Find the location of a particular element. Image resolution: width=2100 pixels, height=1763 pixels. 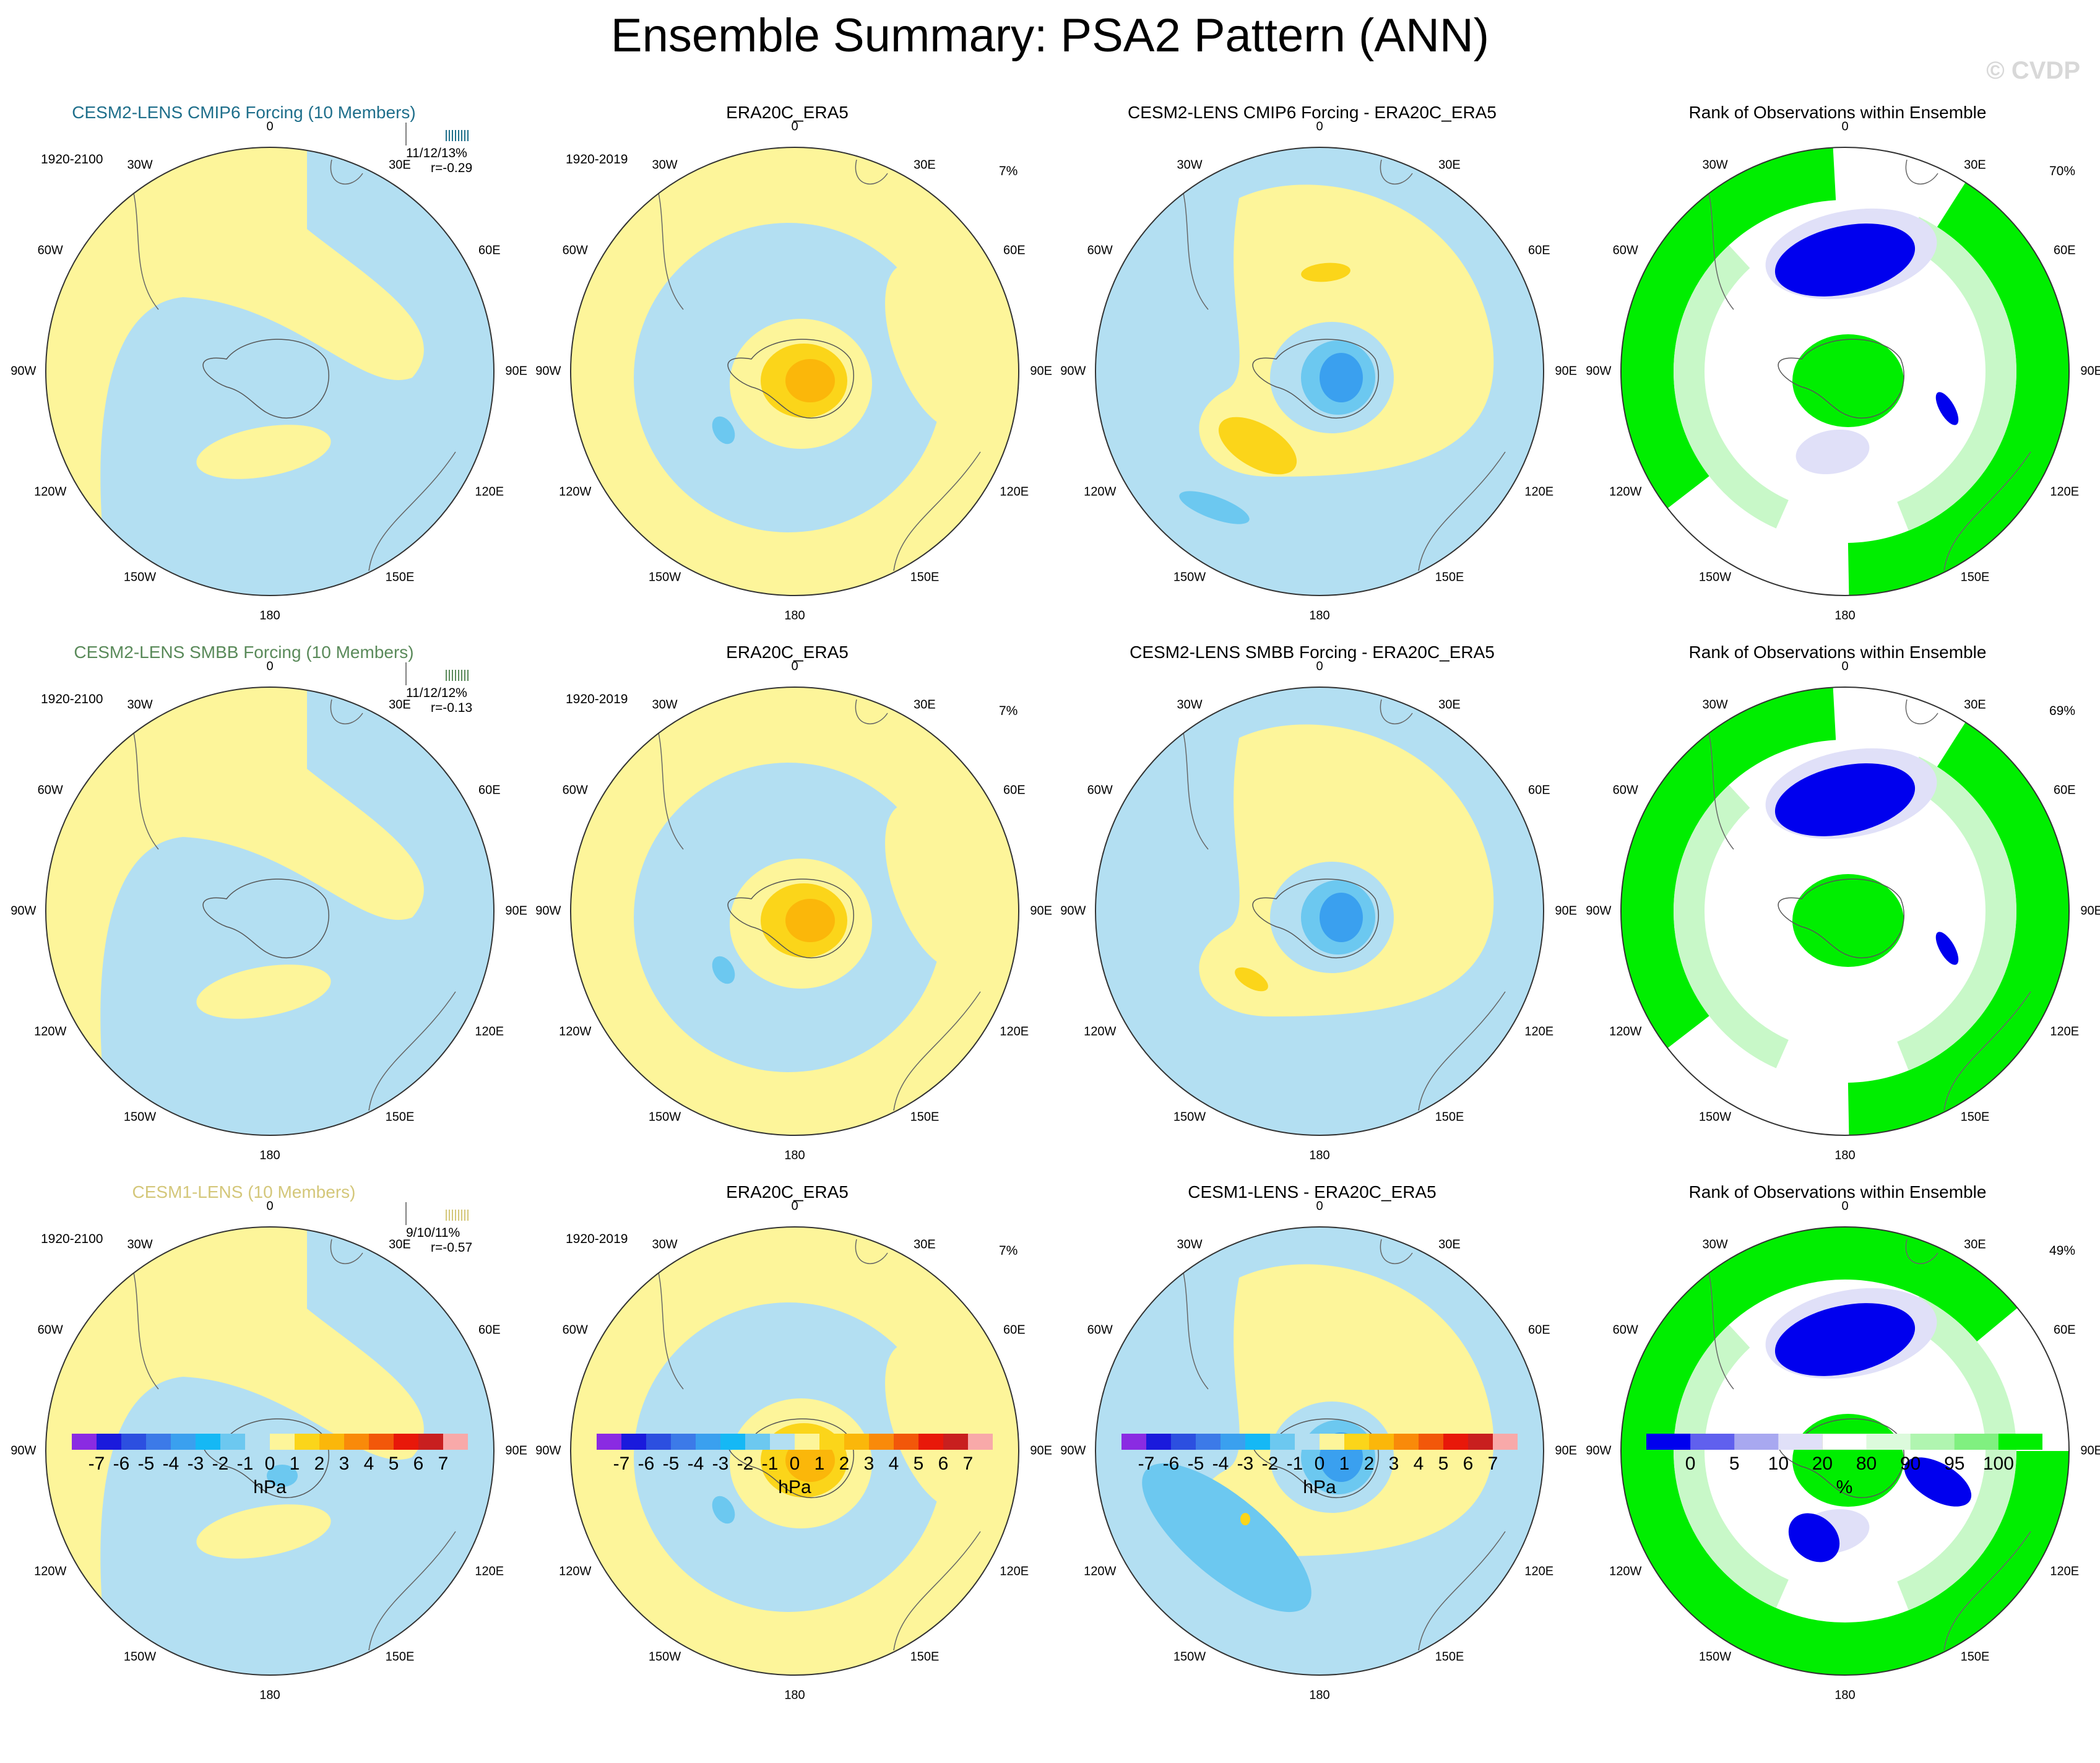

colorbar-tick-label: -6 is located at coordinates (121, 1463).